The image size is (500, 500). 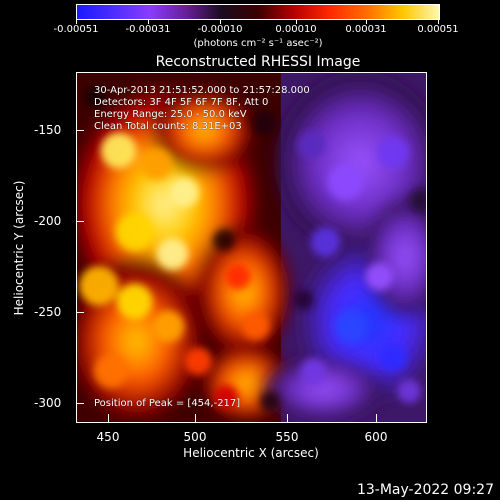 I want to click on time-range-annotation: 30-Apr-2013 21:51:52.000 to 21:57:28.000, so click(x=202, y=90).